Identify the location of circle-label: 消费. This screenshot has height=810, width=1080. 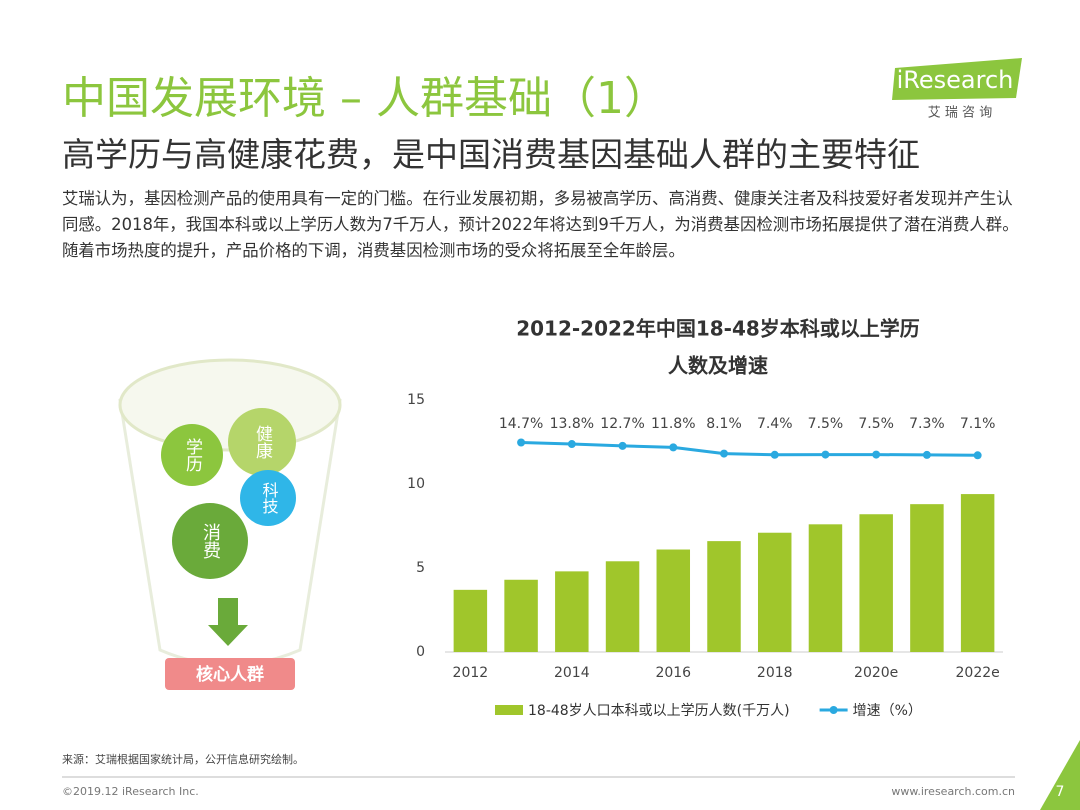
(210, 541).